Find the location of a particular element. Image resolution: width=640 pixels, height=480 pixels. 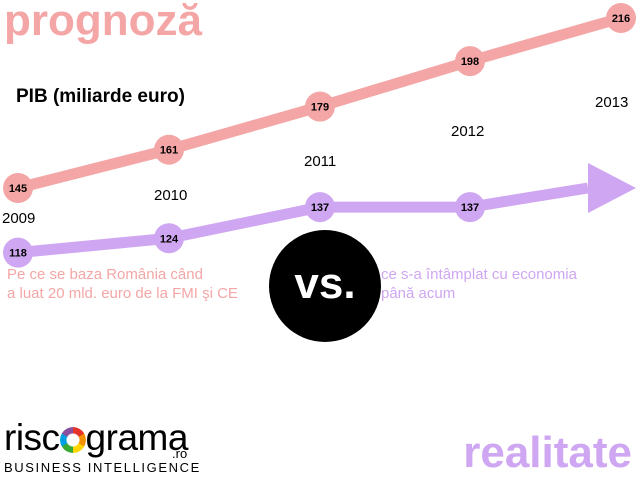

forecast-caption-line1: Pe ce se baza România când is located at coordinates (105, 274).